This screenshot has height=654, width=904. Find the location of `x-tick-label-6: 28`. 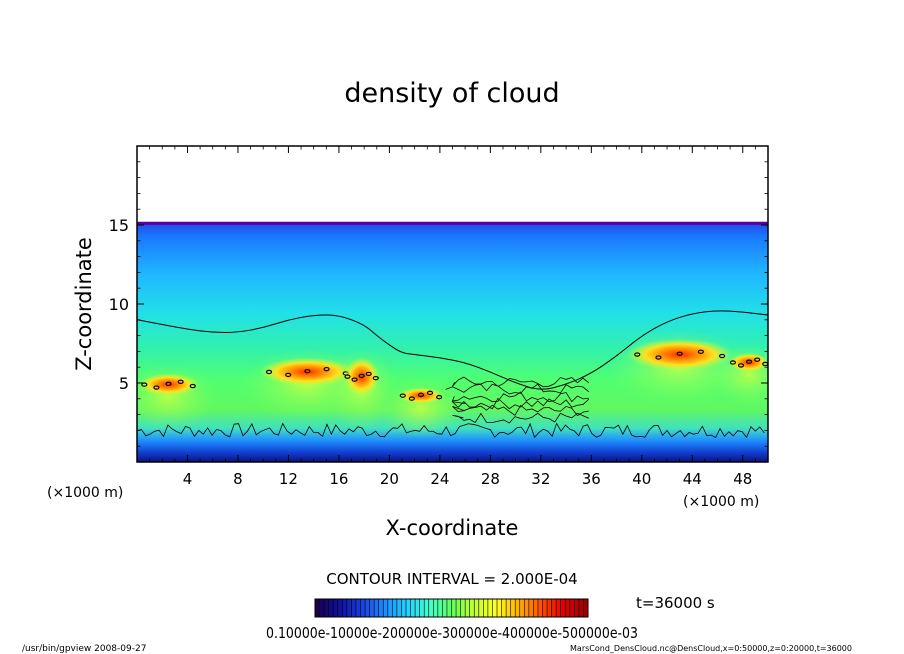

x-tick-label-6: 28 is located at coordinates (490, 479).